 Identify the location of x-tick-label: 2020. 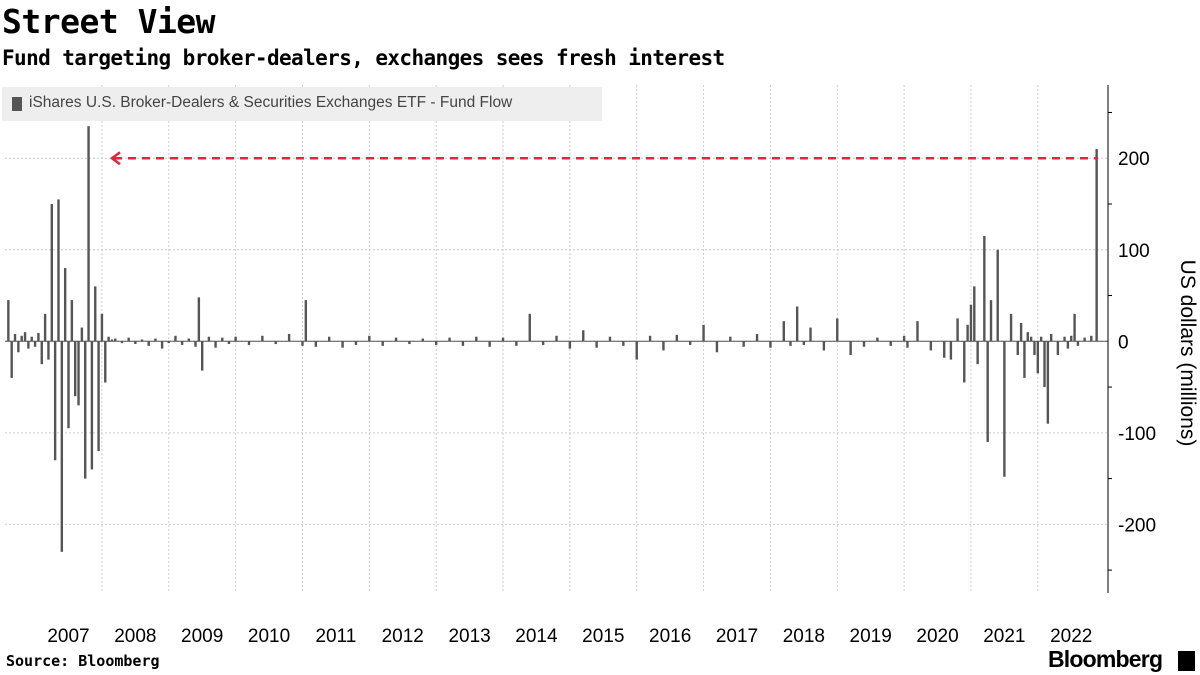
(937, 636).